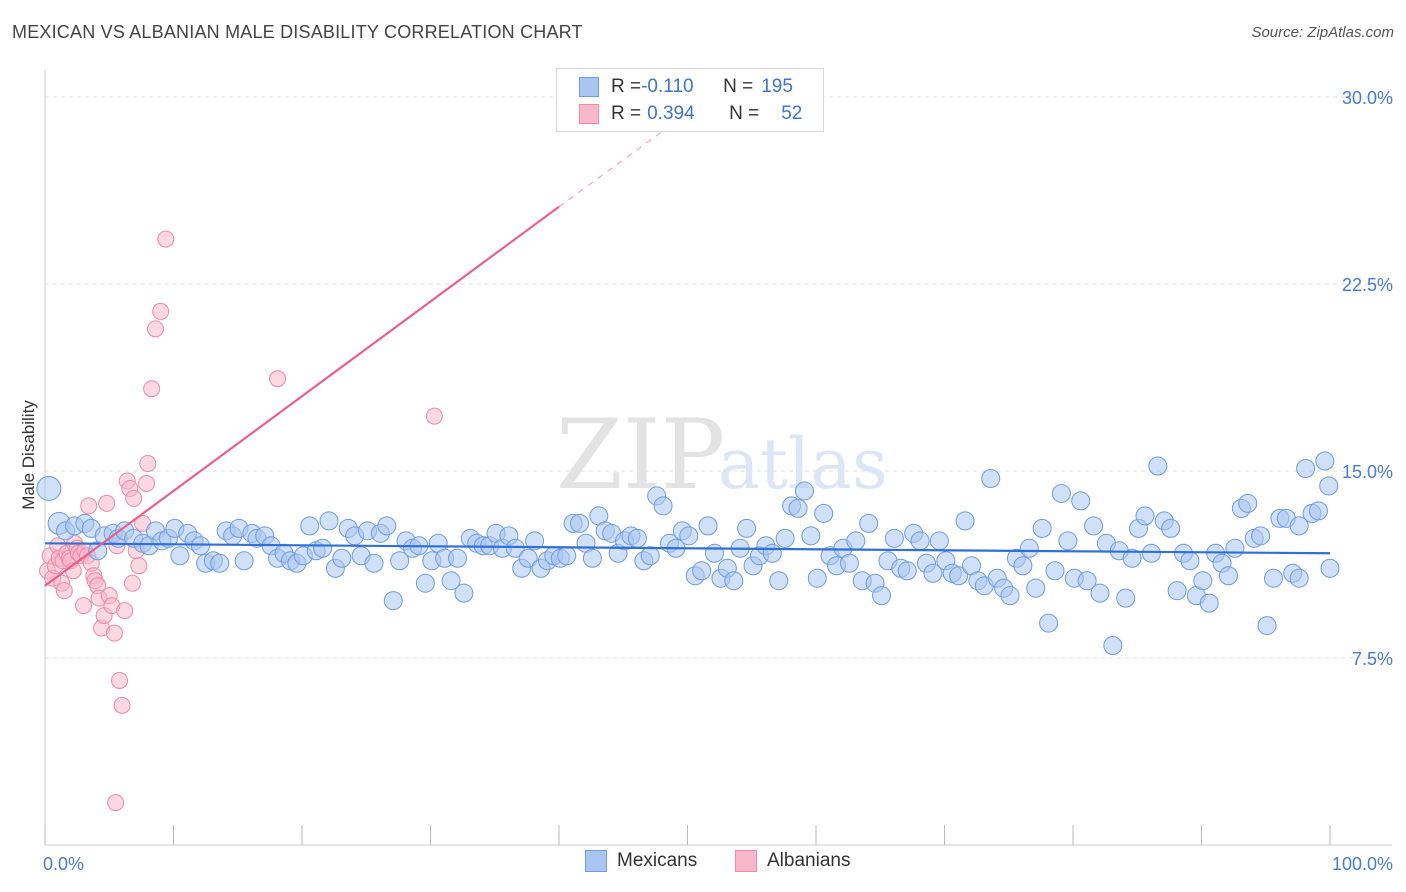 Image resolution: width=1406 pixels, height=892 pixels. Describe the element at coordinates (1322, 32) in the screenshot. I see `source-label: Source: ZipAtlas.com` at that location.